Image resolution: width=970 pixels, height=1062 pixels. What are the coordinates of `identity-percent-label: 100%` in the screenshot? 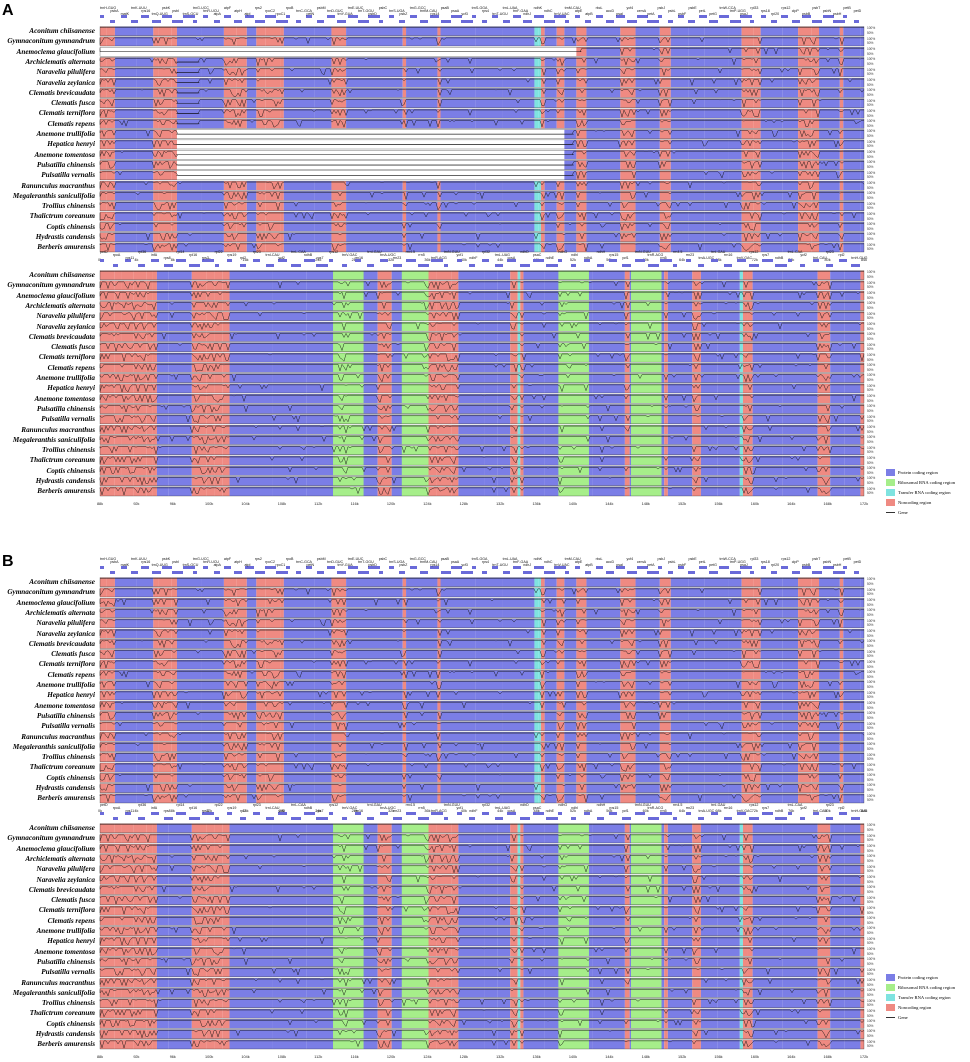 It's located at (871, 152).